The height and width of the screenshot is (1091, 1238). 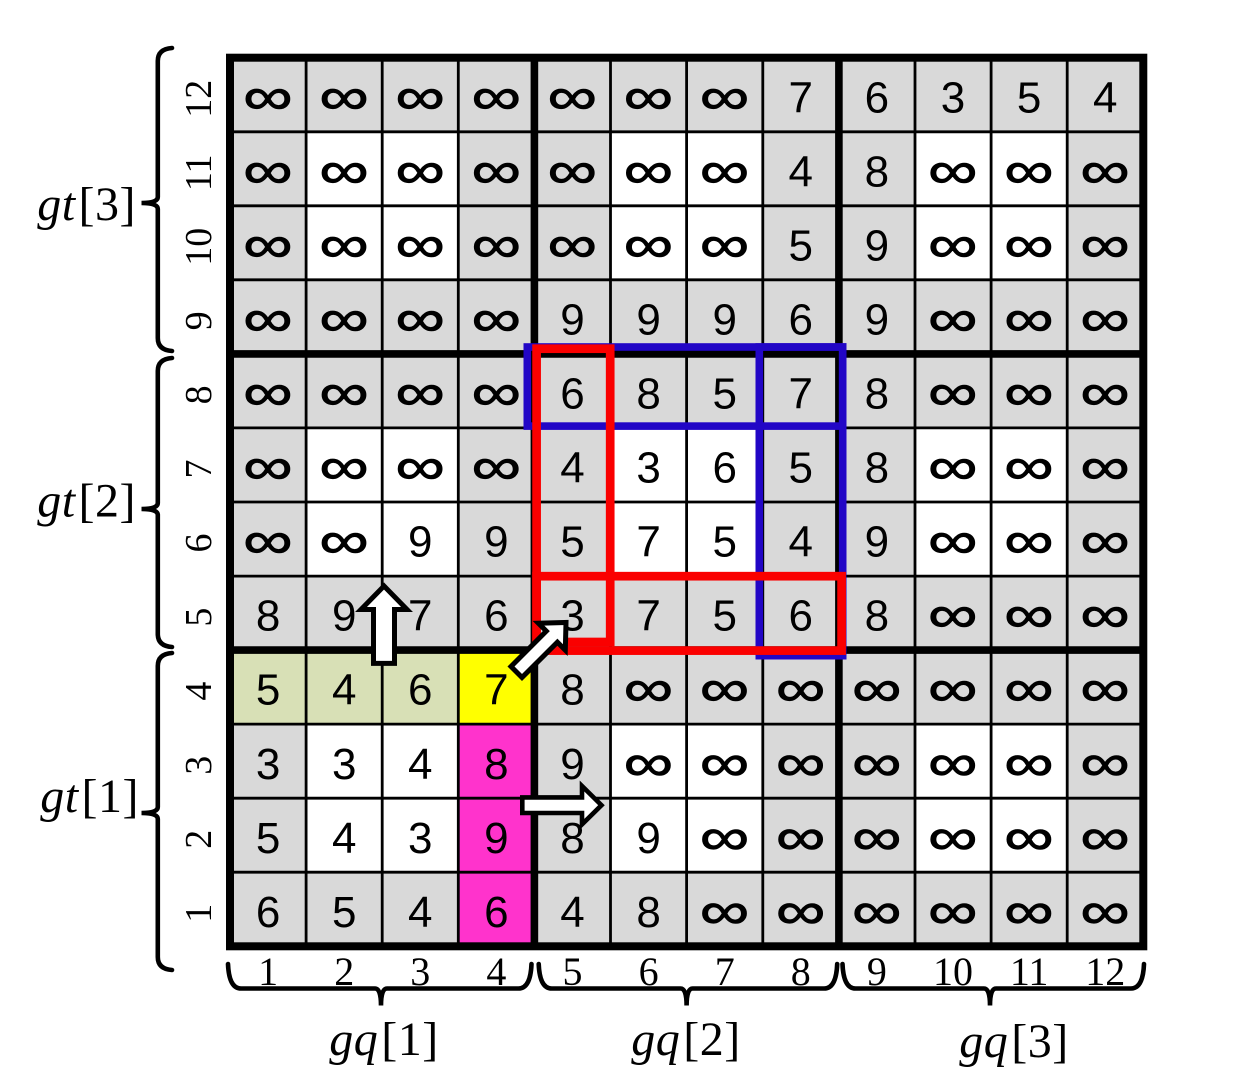 I want to click on svg-text: 12, so click(x=199, y=99).